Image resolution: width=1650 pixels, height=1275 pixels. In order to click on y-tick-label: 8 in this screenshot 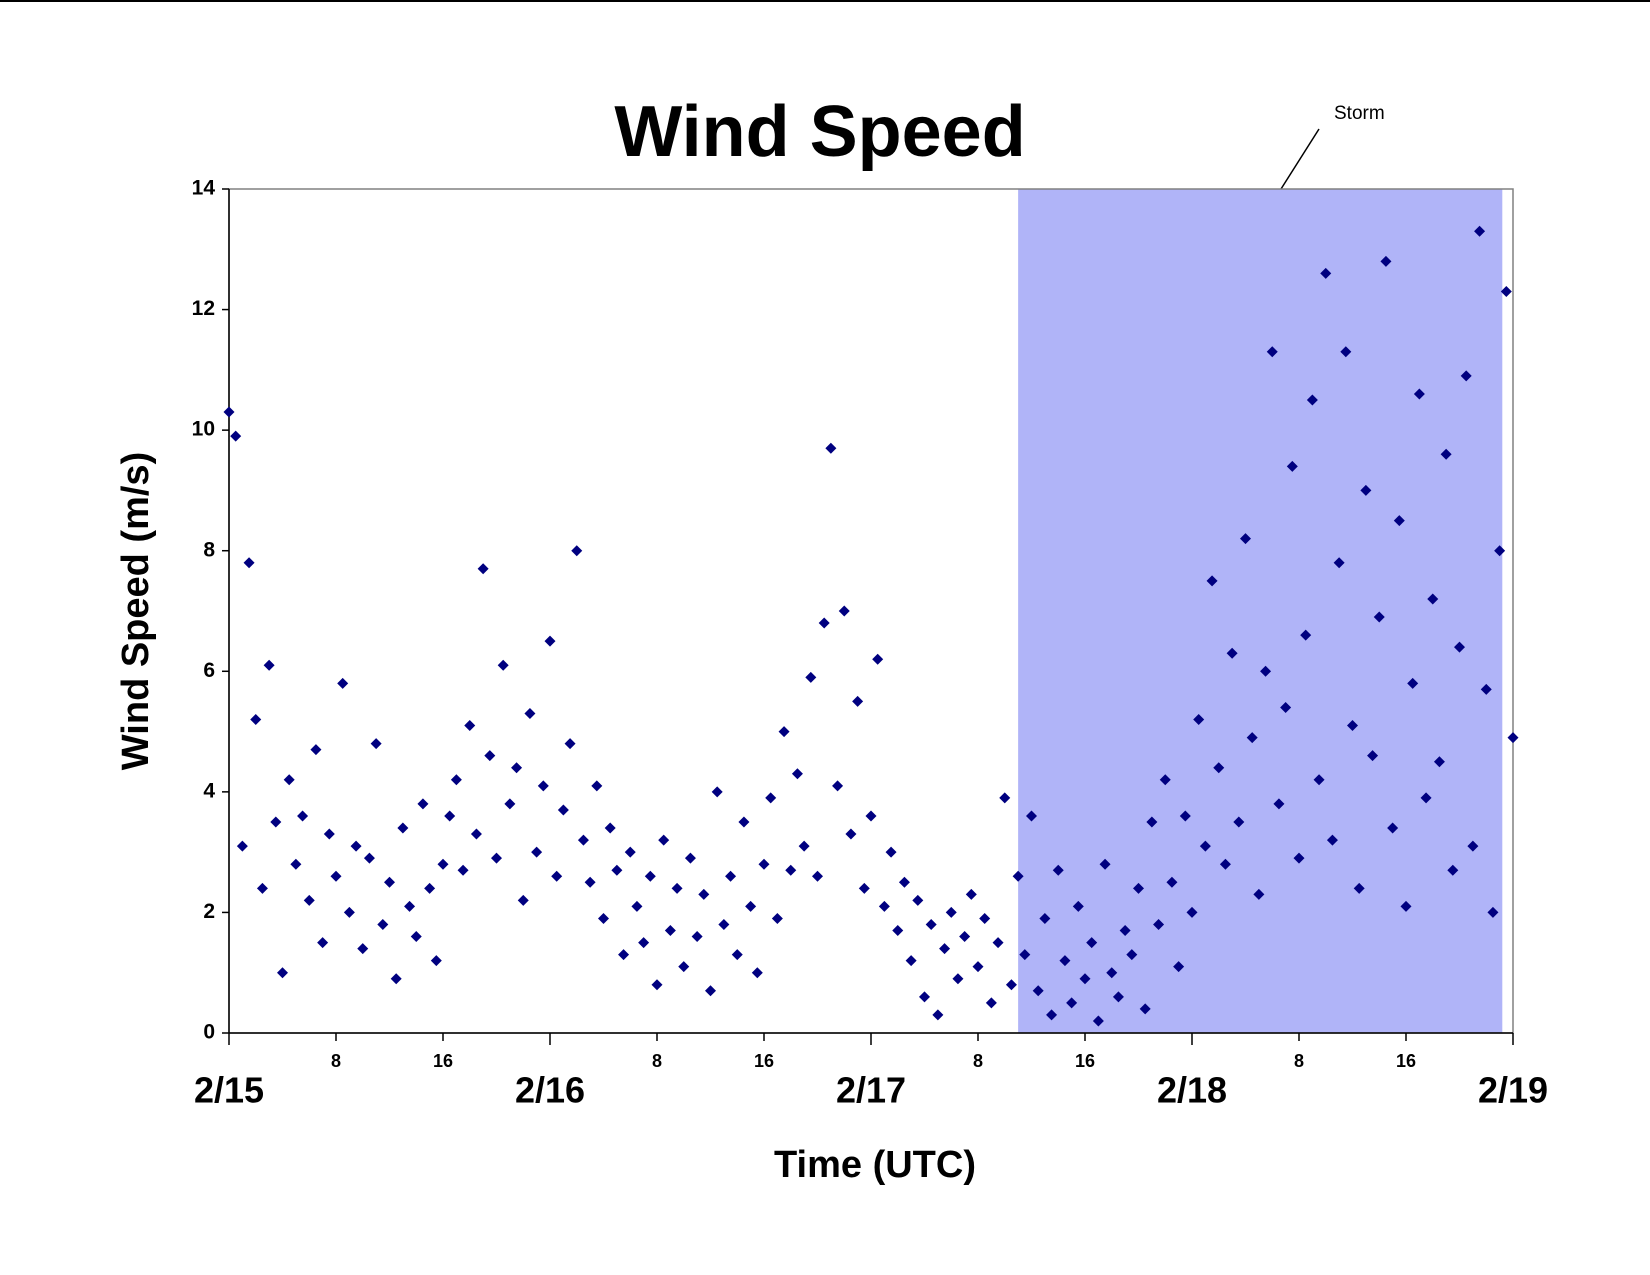, I will do `click(209, 549)`.